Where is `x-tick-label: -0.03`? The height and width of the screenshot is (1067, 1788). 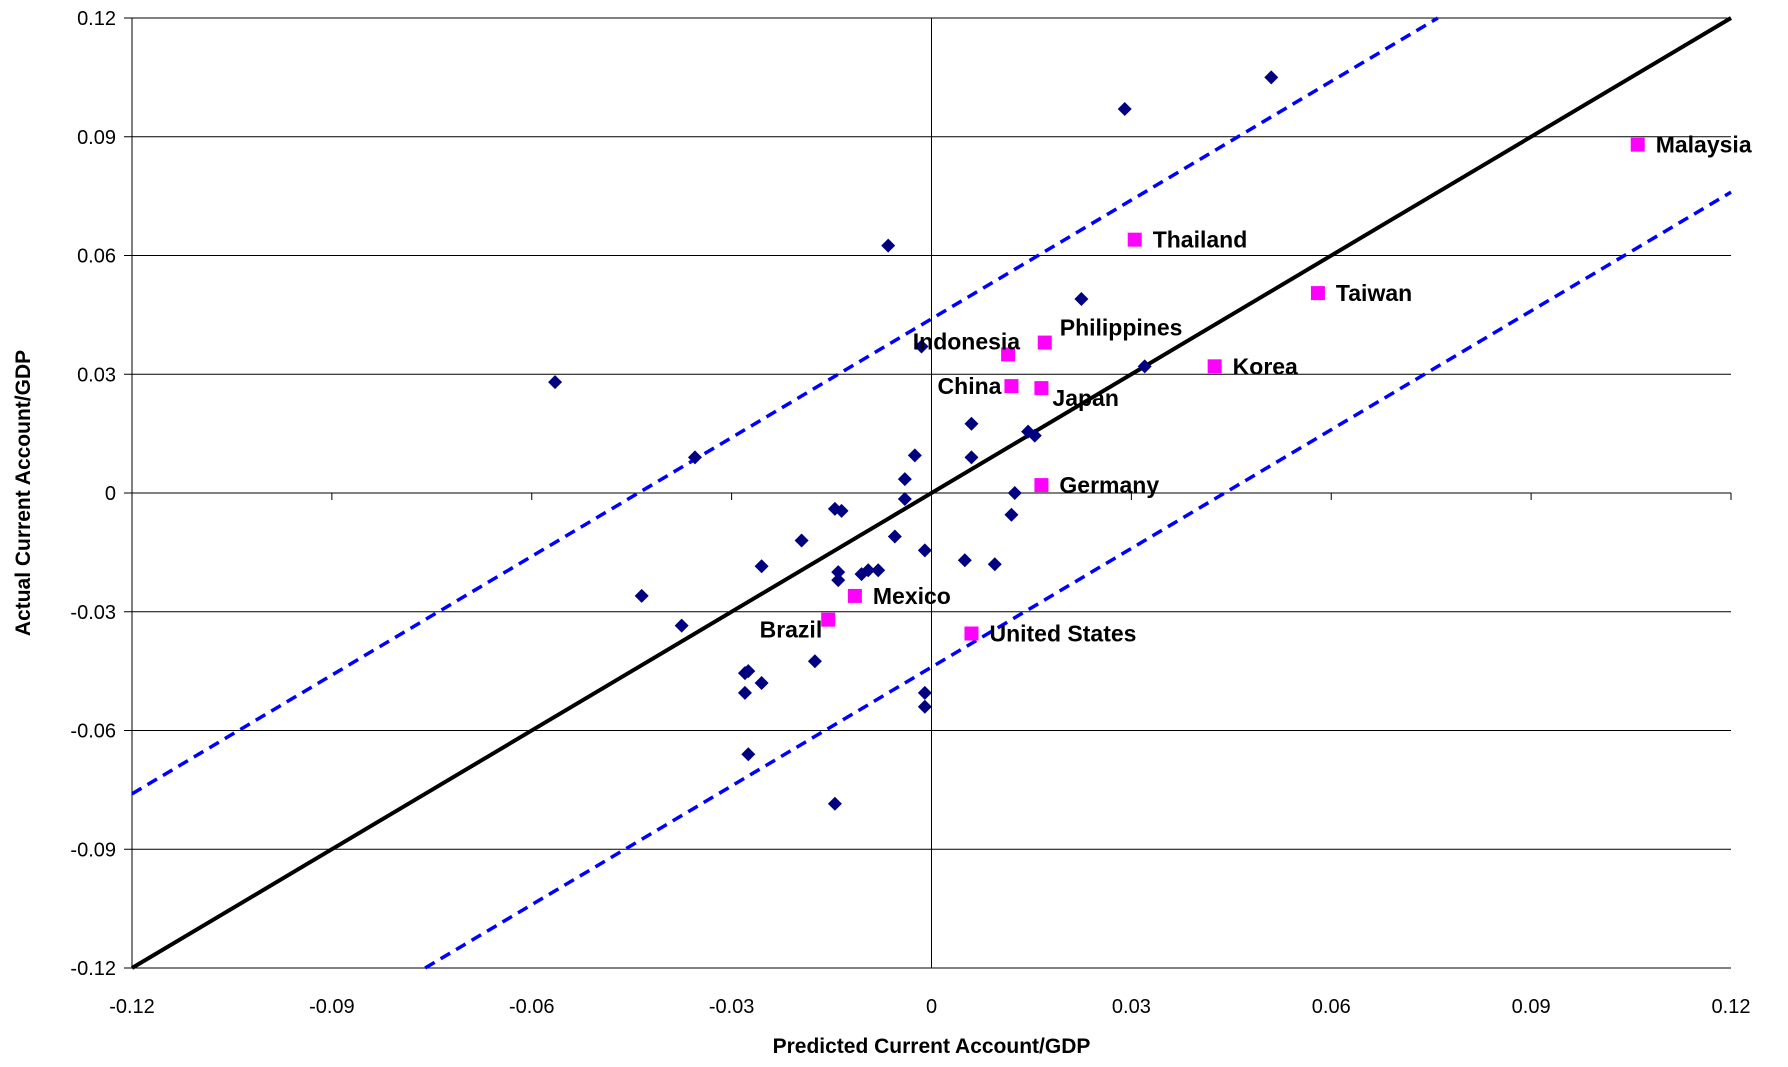
x-tick-label: -0.03 is located at coordinates (732, 1007).